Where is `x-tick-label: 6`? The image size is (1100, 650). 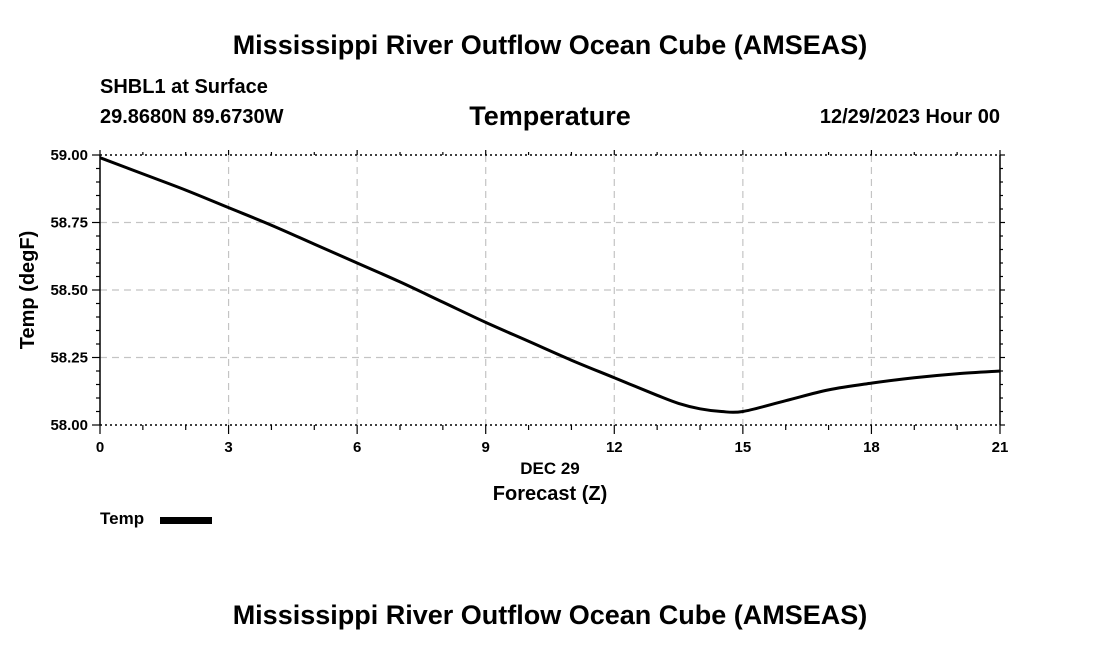 x-tick-label: 6 is located at coordinates (357, 447).